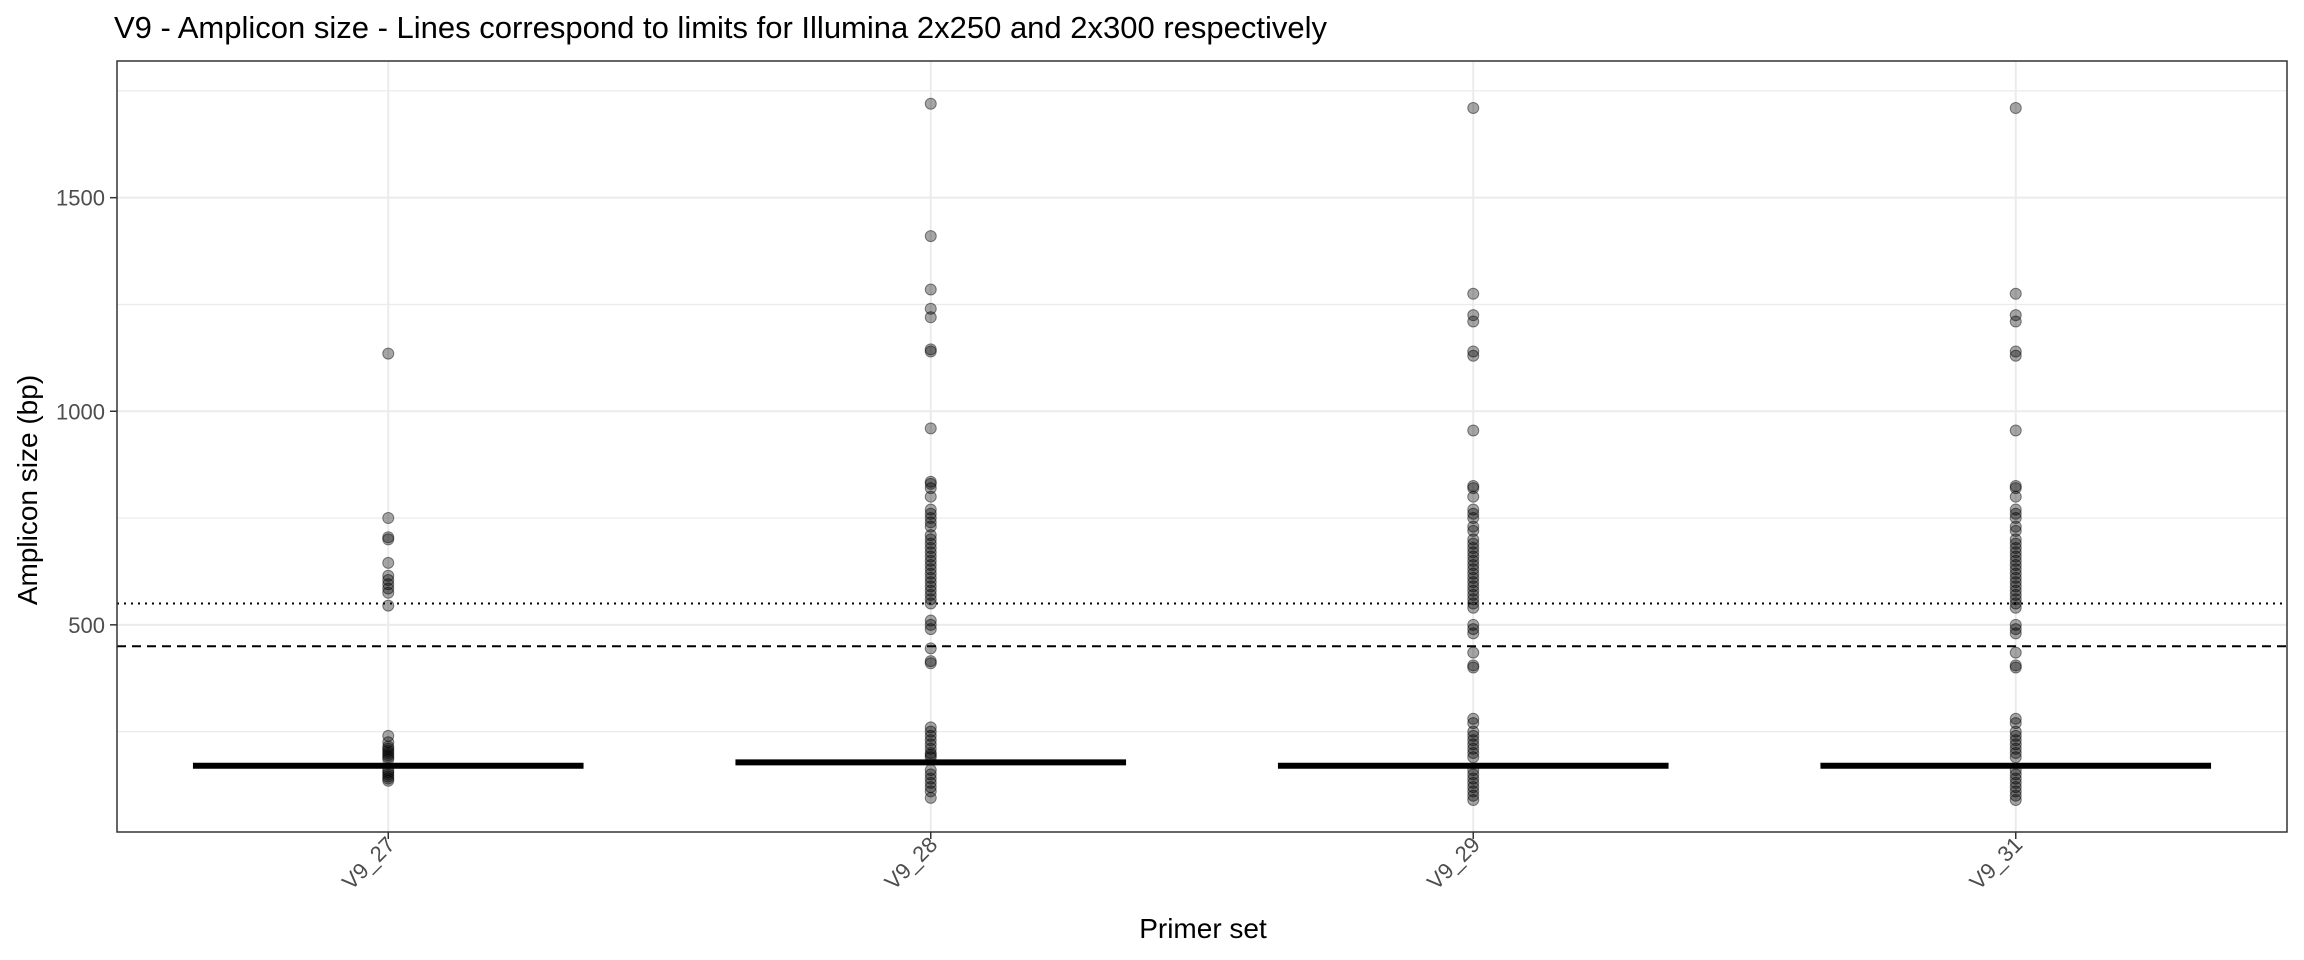 The image size is (2304, 960). What do you see at coordinates (86, 625) in the screenshot?
I see `y-tick-label: 500` at bounding box center [86, 625].